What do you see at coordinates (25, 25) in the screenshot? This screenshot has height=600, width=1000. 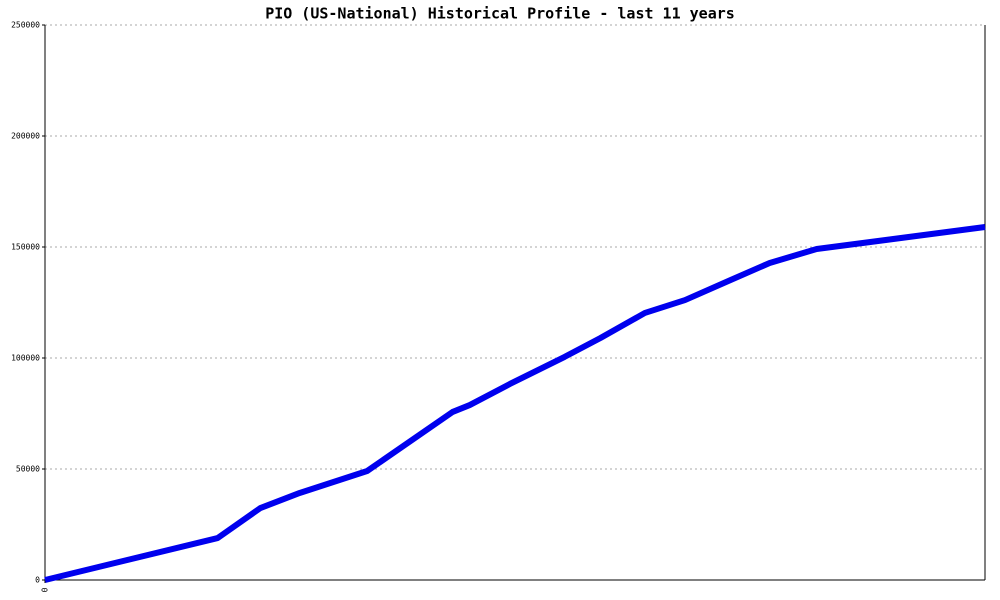 I see `y-tick-label: 250000` at bounding box center [25, 25].